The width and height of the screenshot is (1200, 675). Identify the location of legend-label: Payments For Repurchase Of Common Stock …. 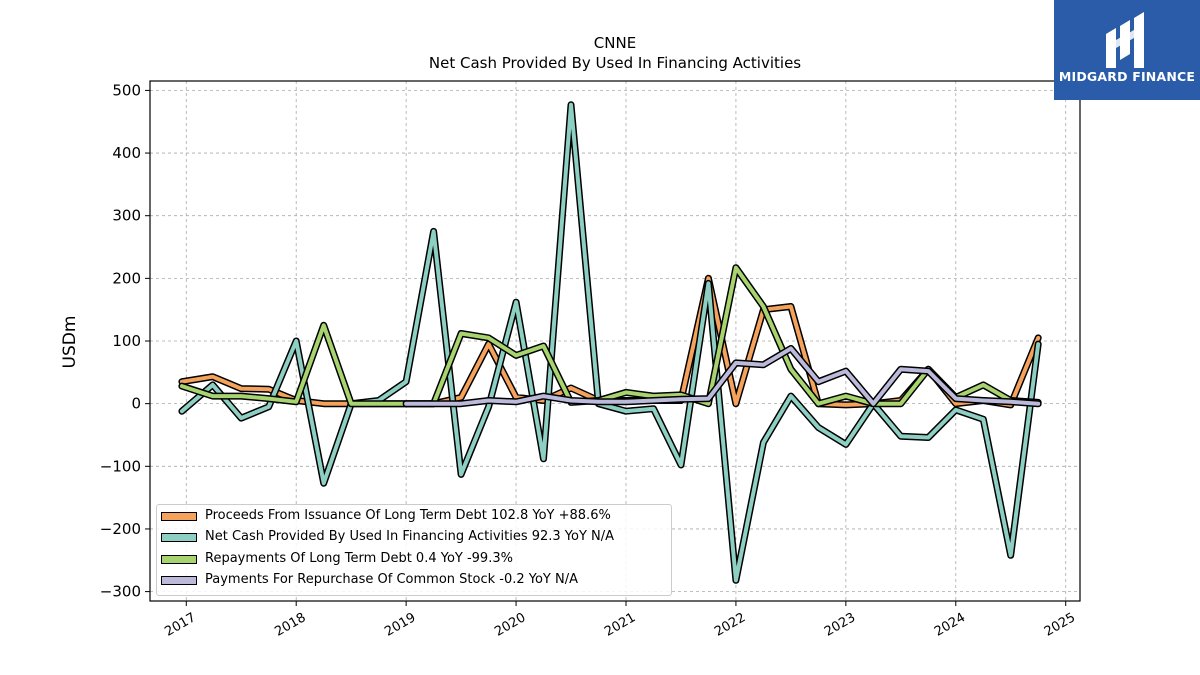
(391, 579).